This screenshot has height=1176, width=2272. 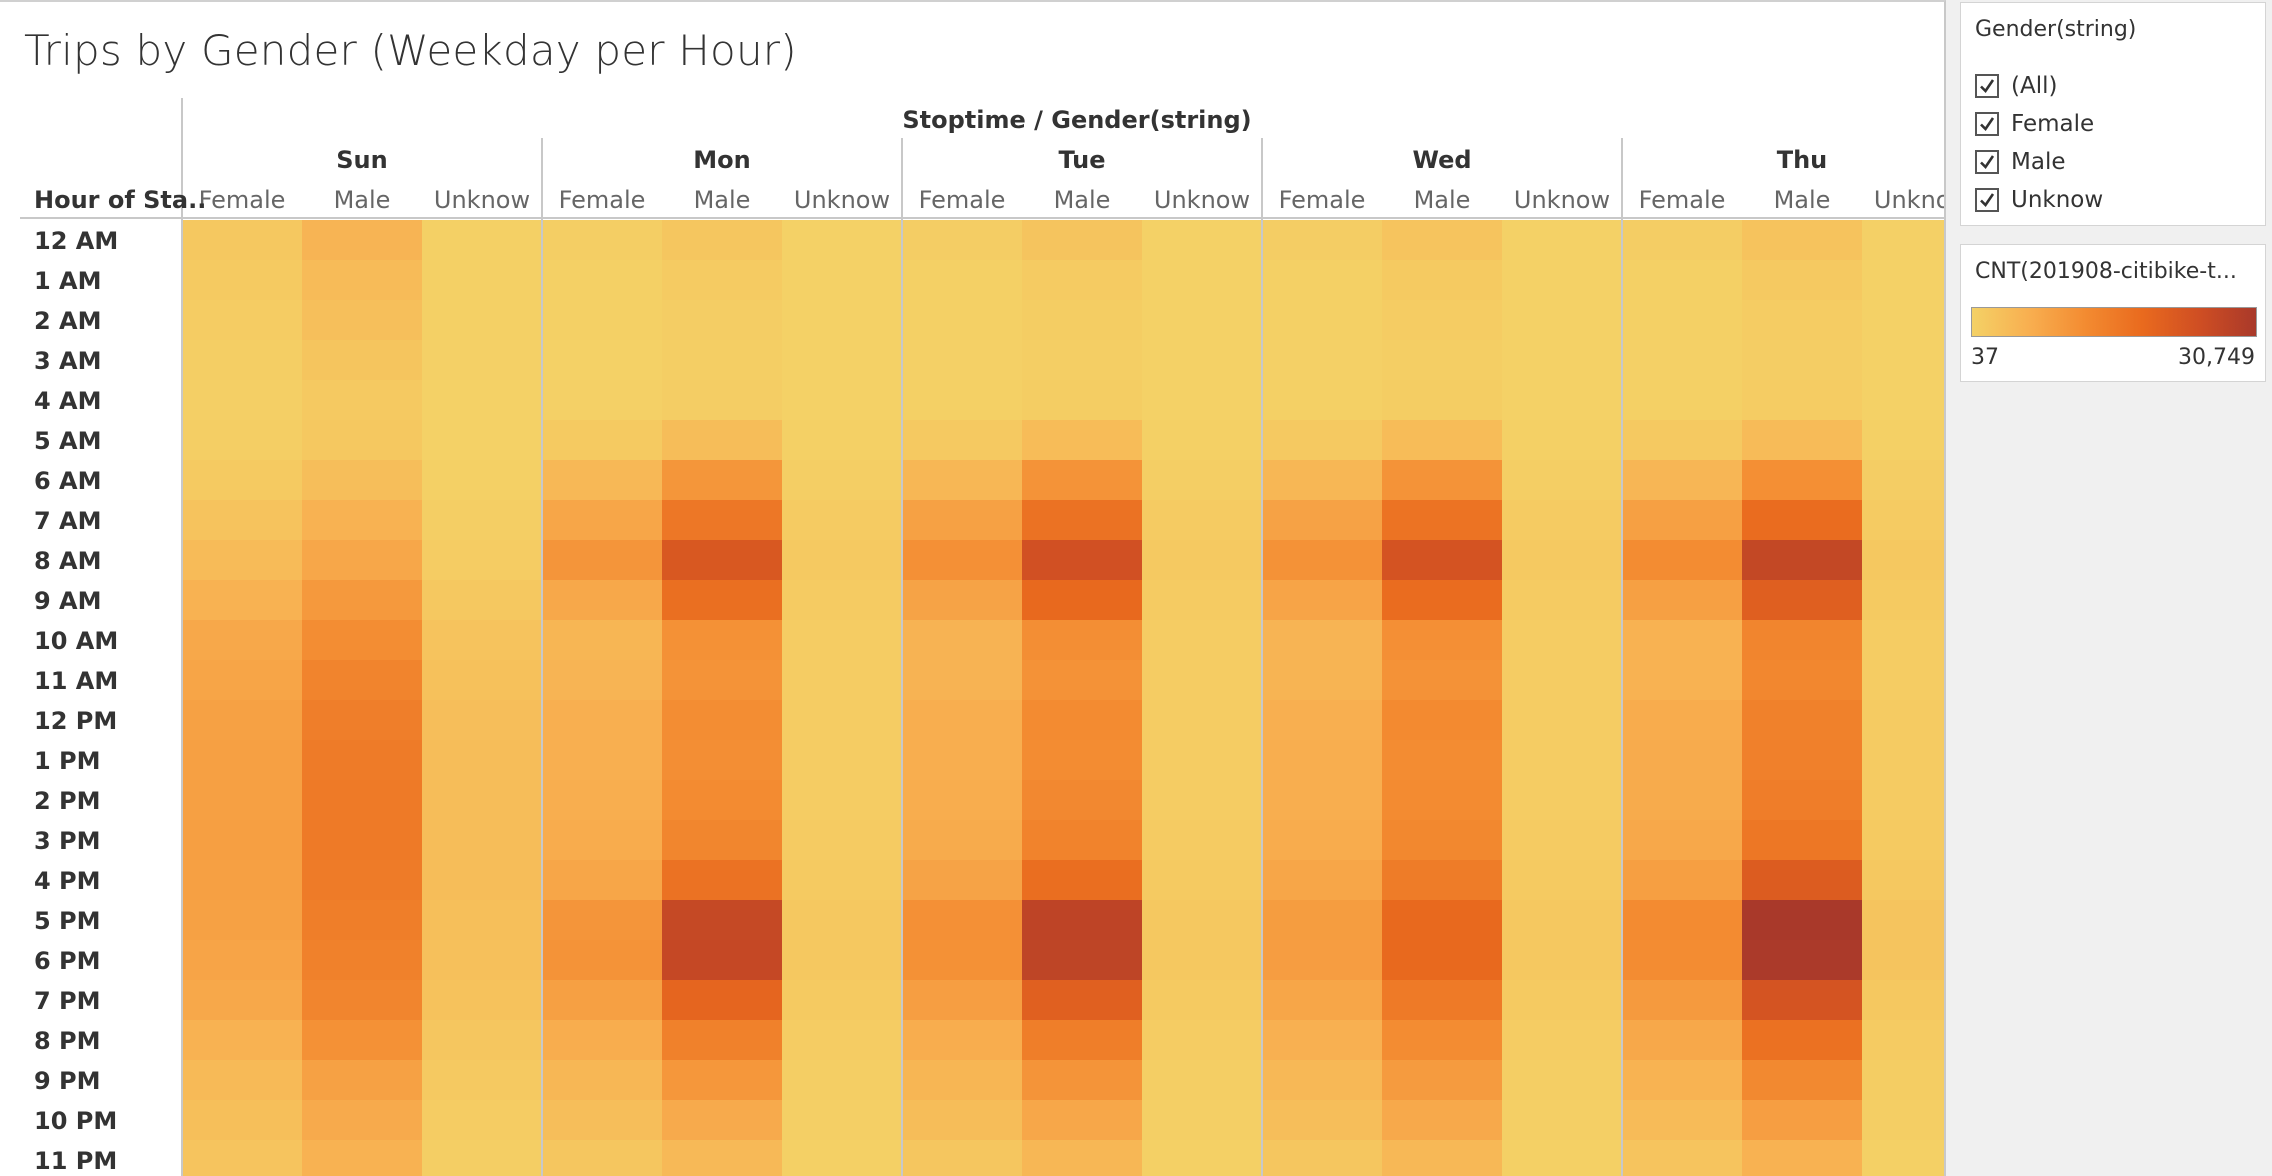 What do you see at coordinates (2016, 86) in the screenshot?
I see `filter-item-all: (All)` at bounding box center [2016, 86].